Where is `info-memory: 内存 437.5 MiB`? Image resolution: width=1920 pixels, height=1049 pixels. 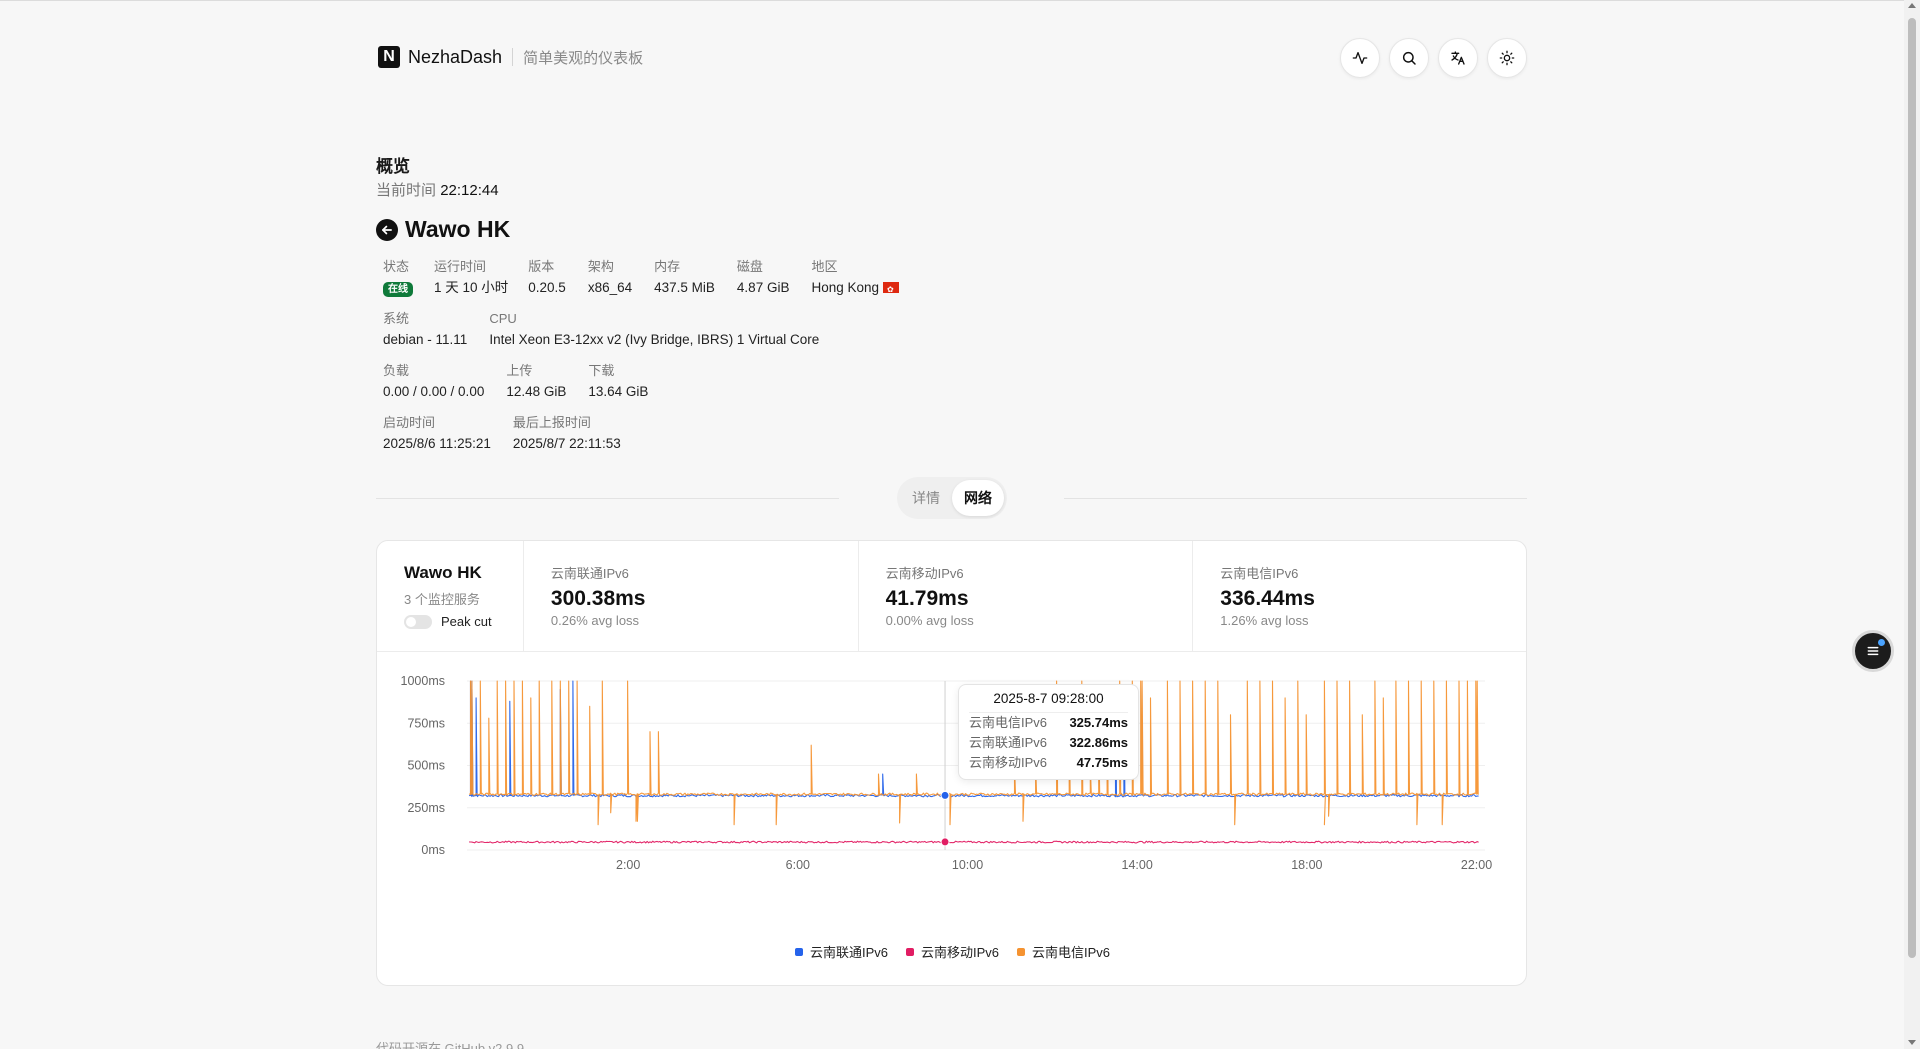
info-memory: 内存 437.5 MiB is located at coordinates (684, 278).